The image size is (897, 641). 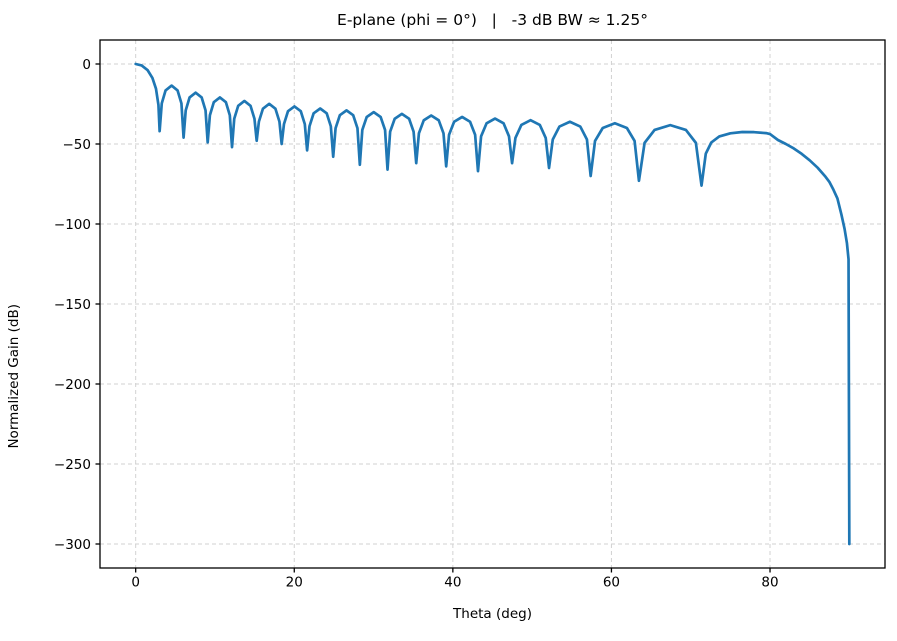 What do you see at coordinates (72, 545) in the screenshot?
I see `y-tick-label: −300` at bounding box center [72, 545].